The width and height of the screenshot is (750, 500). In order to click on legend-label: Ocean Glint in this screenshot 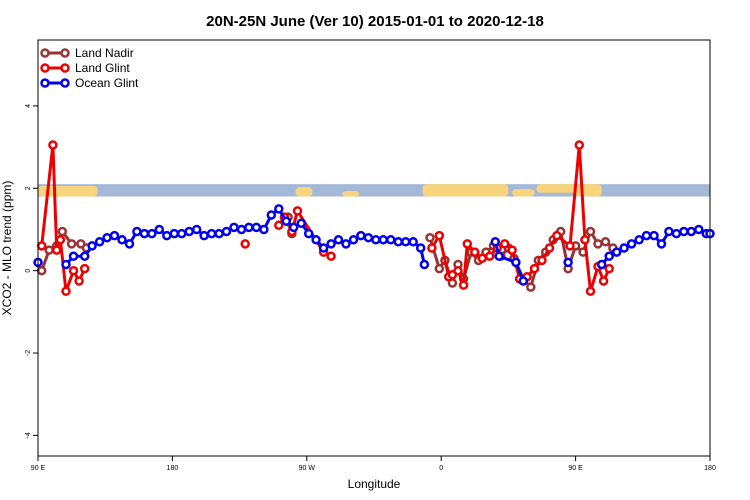, I will do `click(107, 83)`.